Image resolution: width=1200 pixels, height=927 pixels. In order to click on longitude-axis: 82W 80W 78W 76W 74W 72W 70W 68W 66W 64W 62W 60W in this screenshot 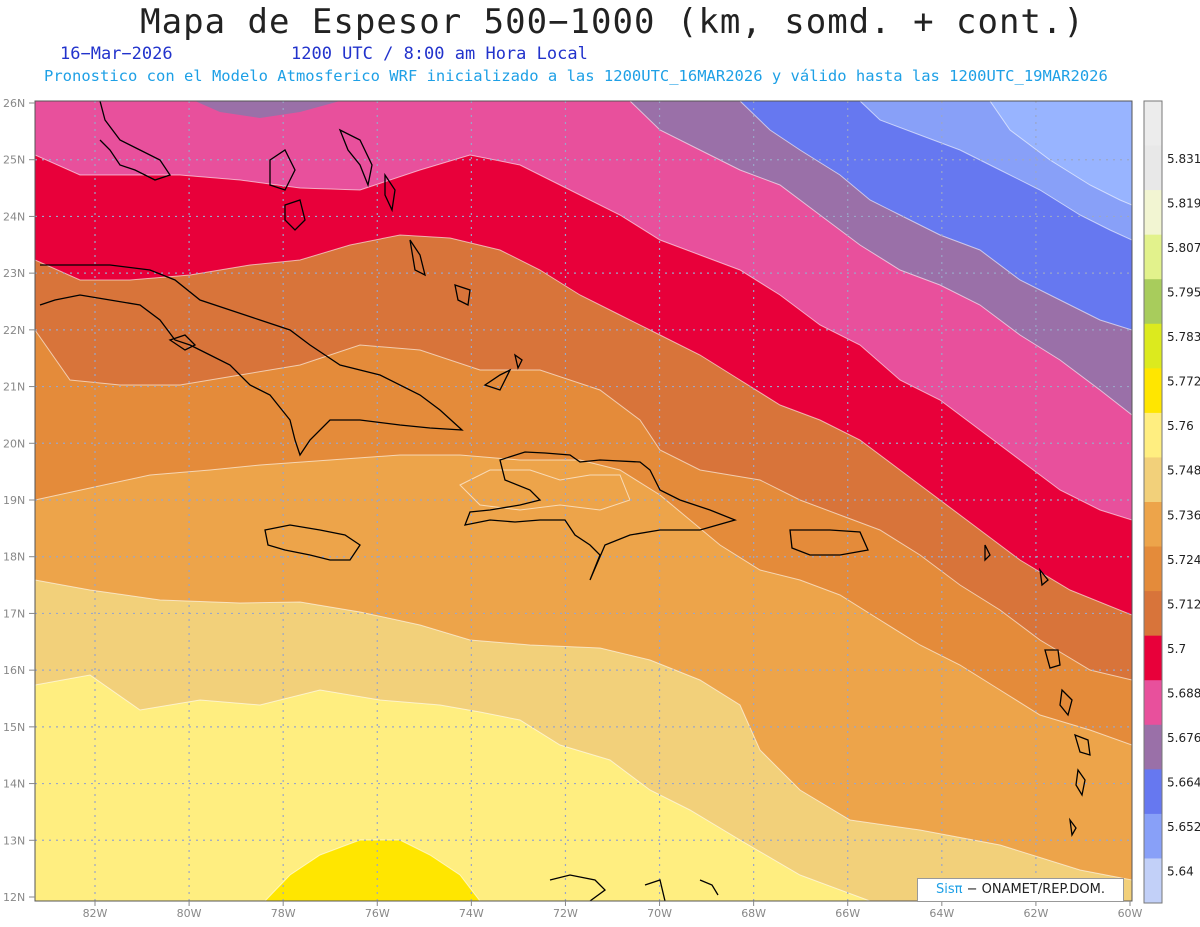, I will do `click(613, 910)`.